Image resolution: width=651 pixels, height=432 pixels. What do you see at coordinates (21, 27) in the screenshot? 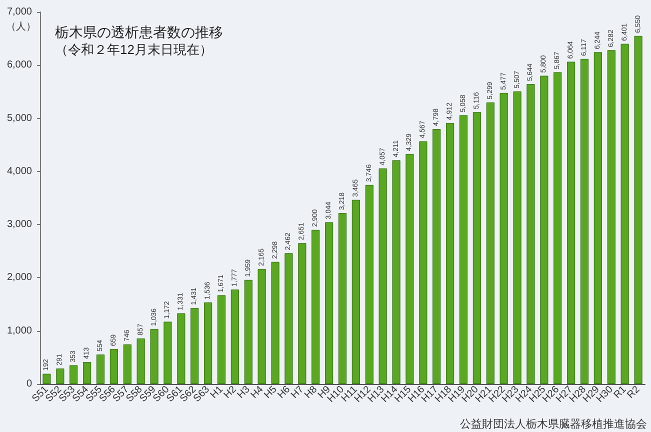
I see `y-axis-title: （人）` at bounding box center [21, 27].